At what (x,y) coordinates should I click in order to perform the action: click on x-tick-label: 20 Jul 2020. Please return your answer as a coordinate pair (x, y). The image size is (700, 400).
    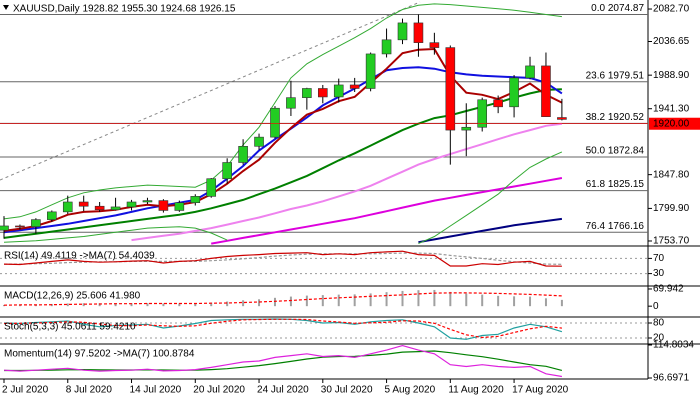
    Looking at the image, I should click on (219, 390).